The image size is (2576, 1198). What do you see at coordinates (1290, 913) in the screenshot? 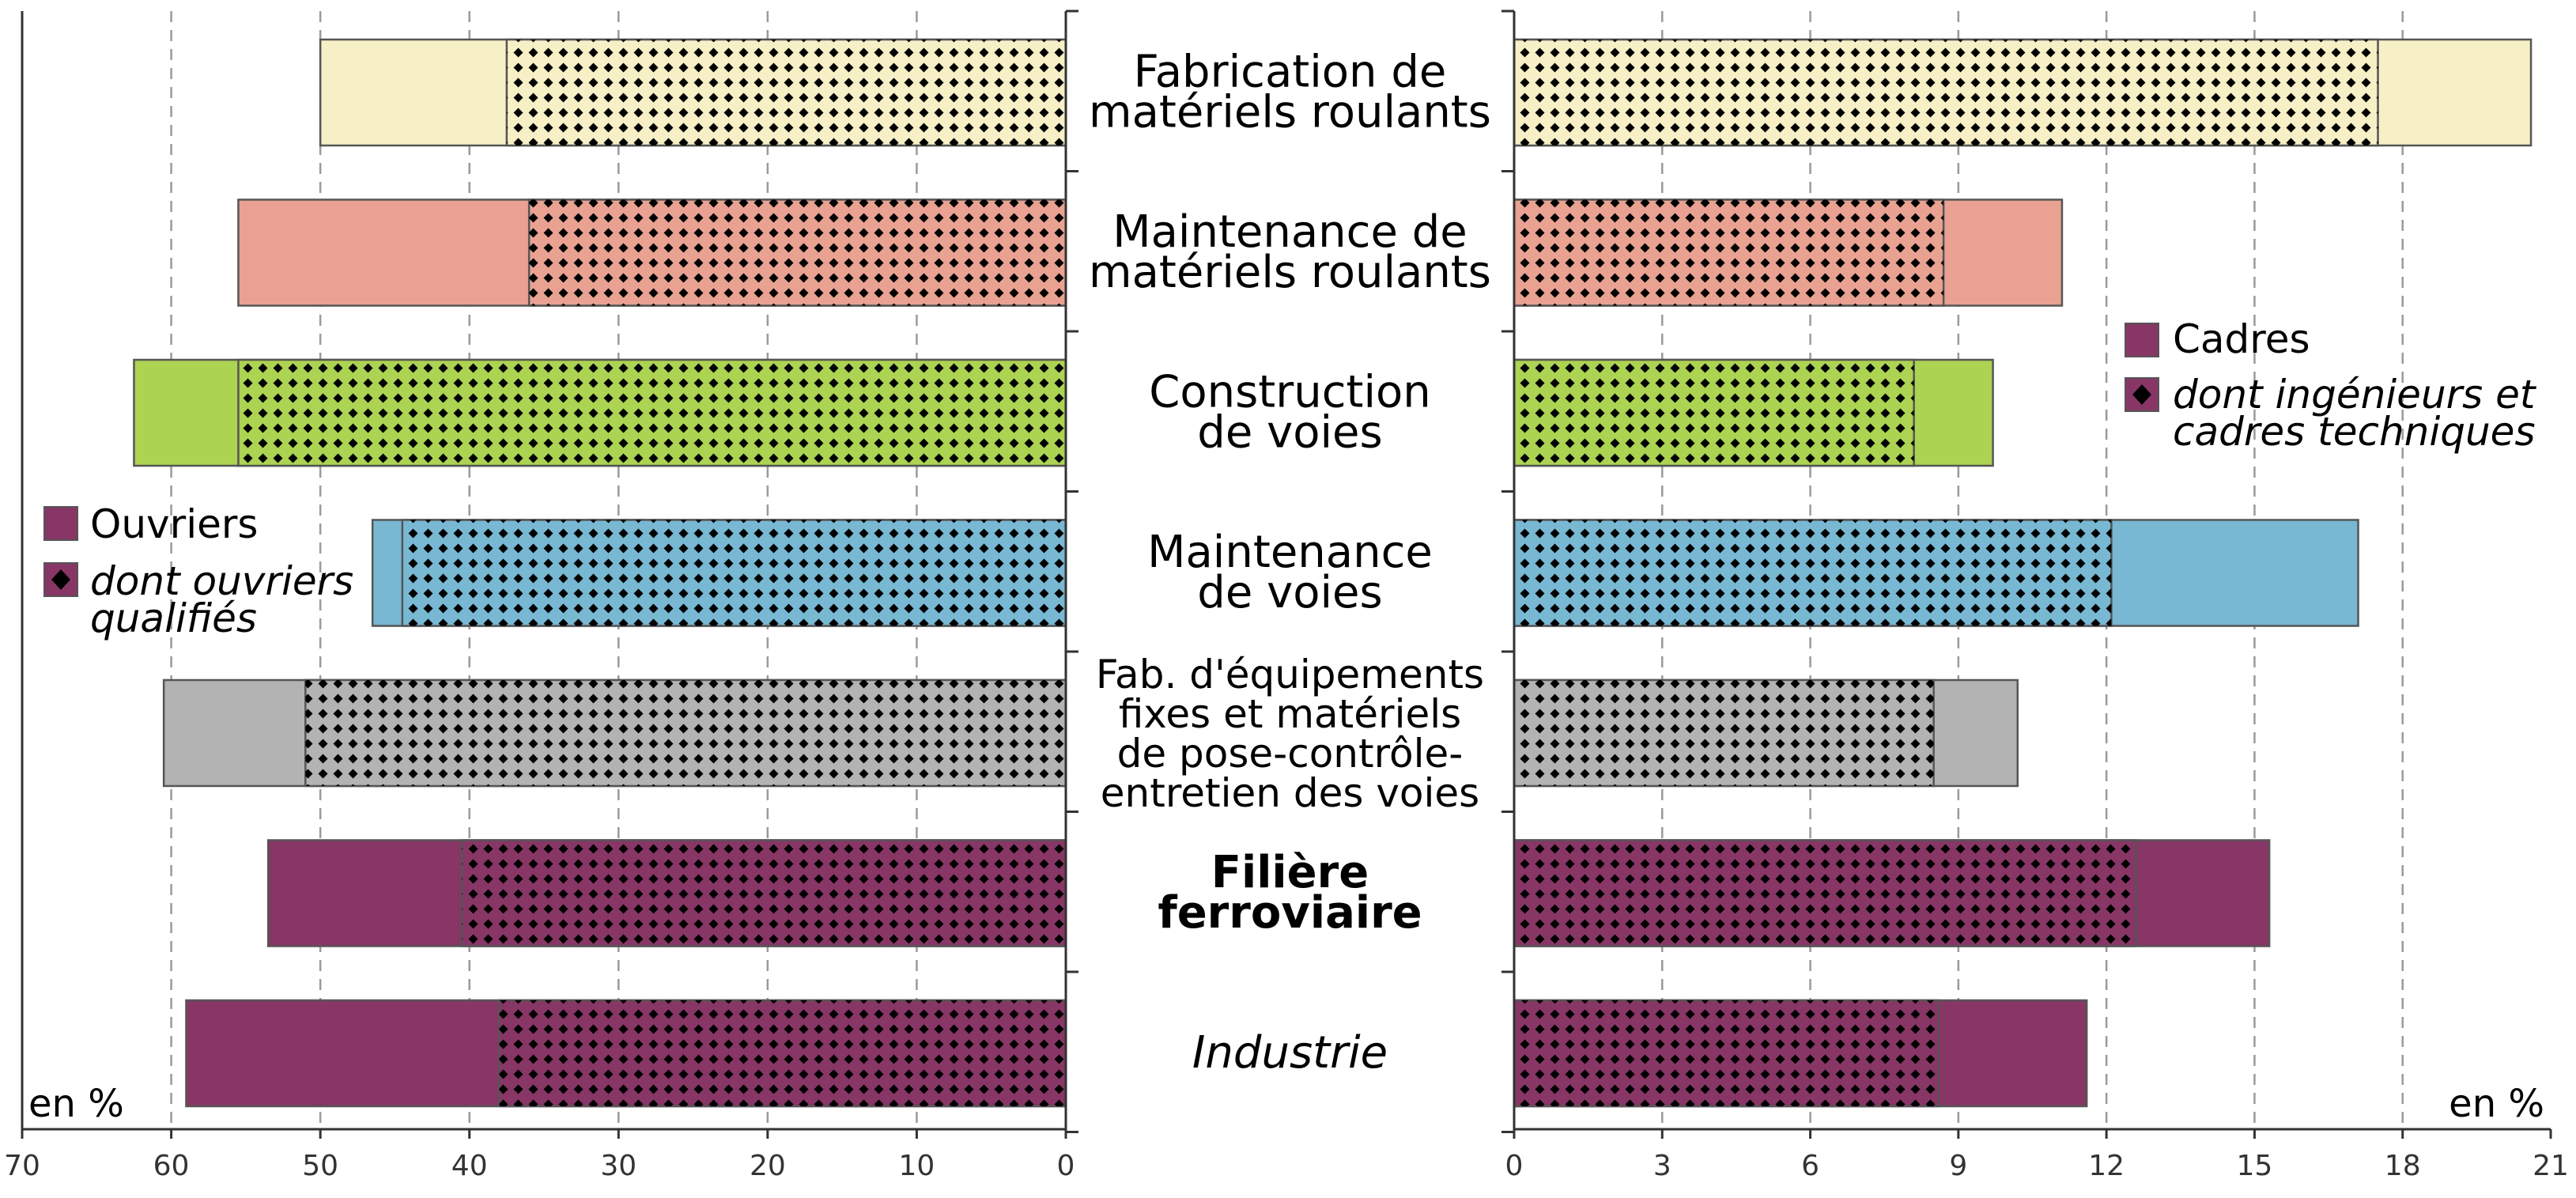
I see `category-label-line: ferroviaire` at bounding box center [1290, 913].